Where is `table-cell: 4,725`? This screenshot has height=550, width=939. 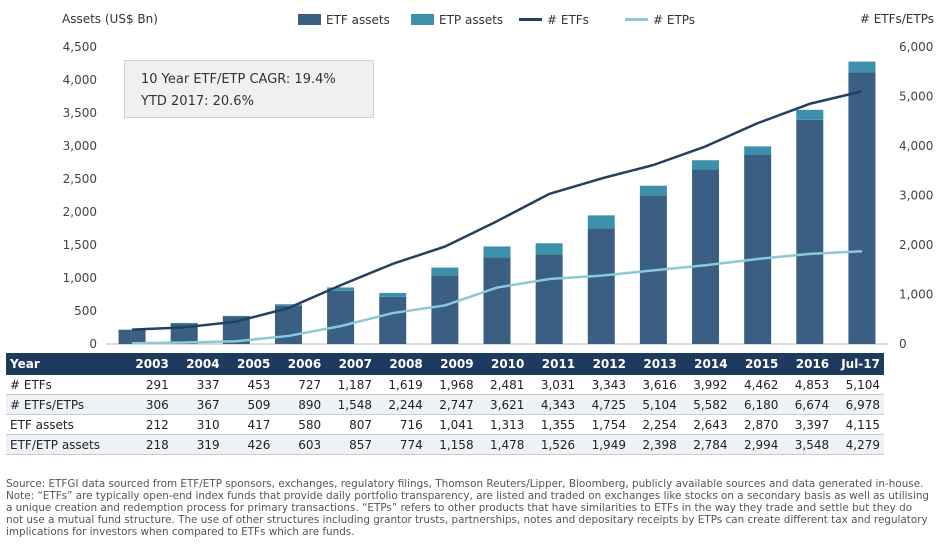
table-cell: 4,725 is located at coordinates (604, 404).